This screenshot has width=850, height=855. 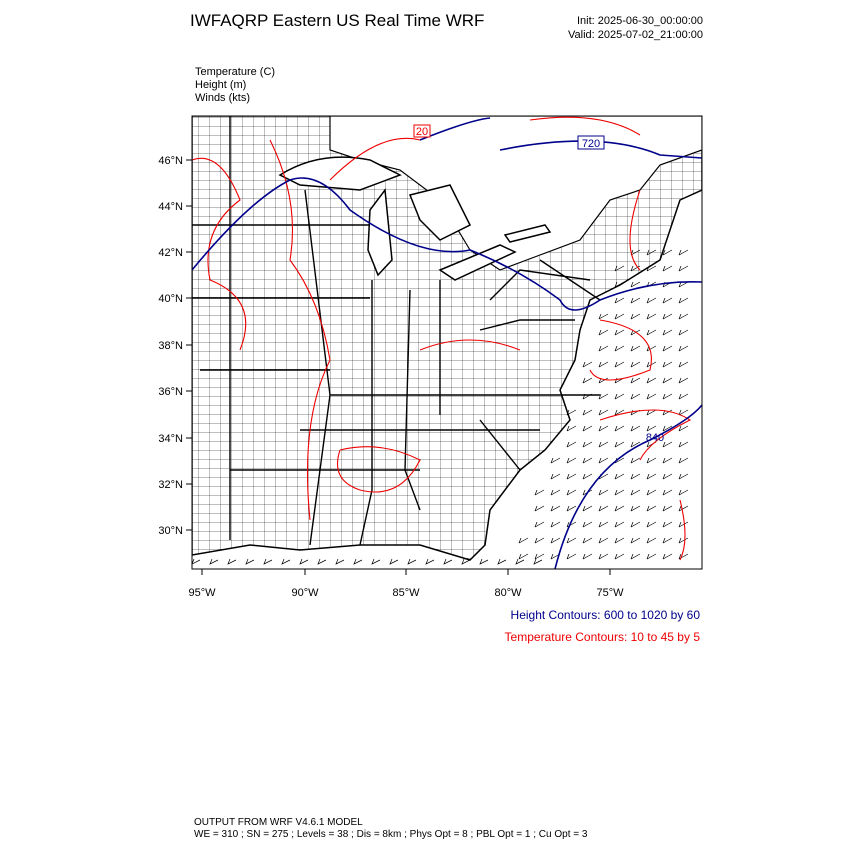 I want to click on field-label: Winds (kts), so click(x=222, y=98).